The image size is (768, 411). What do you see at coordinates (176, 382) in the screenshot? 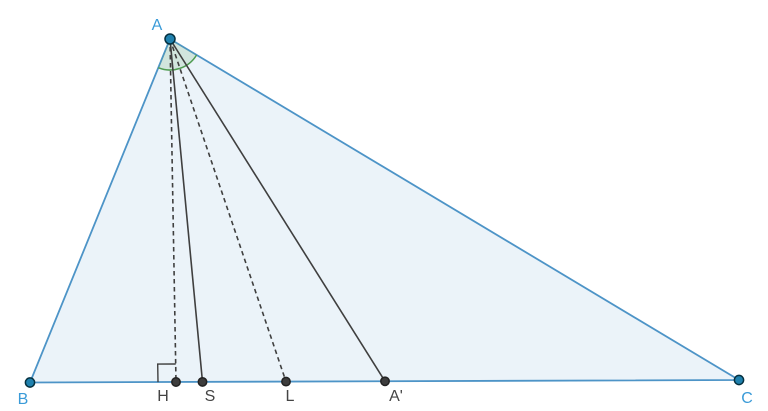
I see `point-H` at bounding box center [176, 382].